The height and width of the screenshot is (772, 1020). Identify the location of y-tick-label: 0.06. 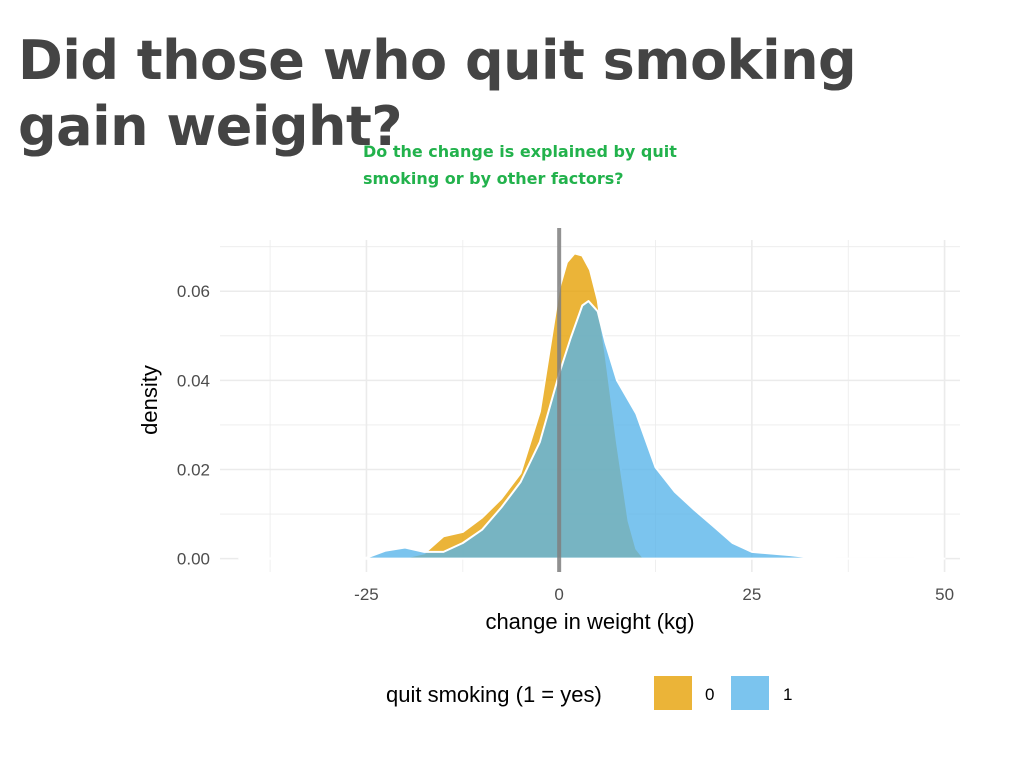
(193, 291).